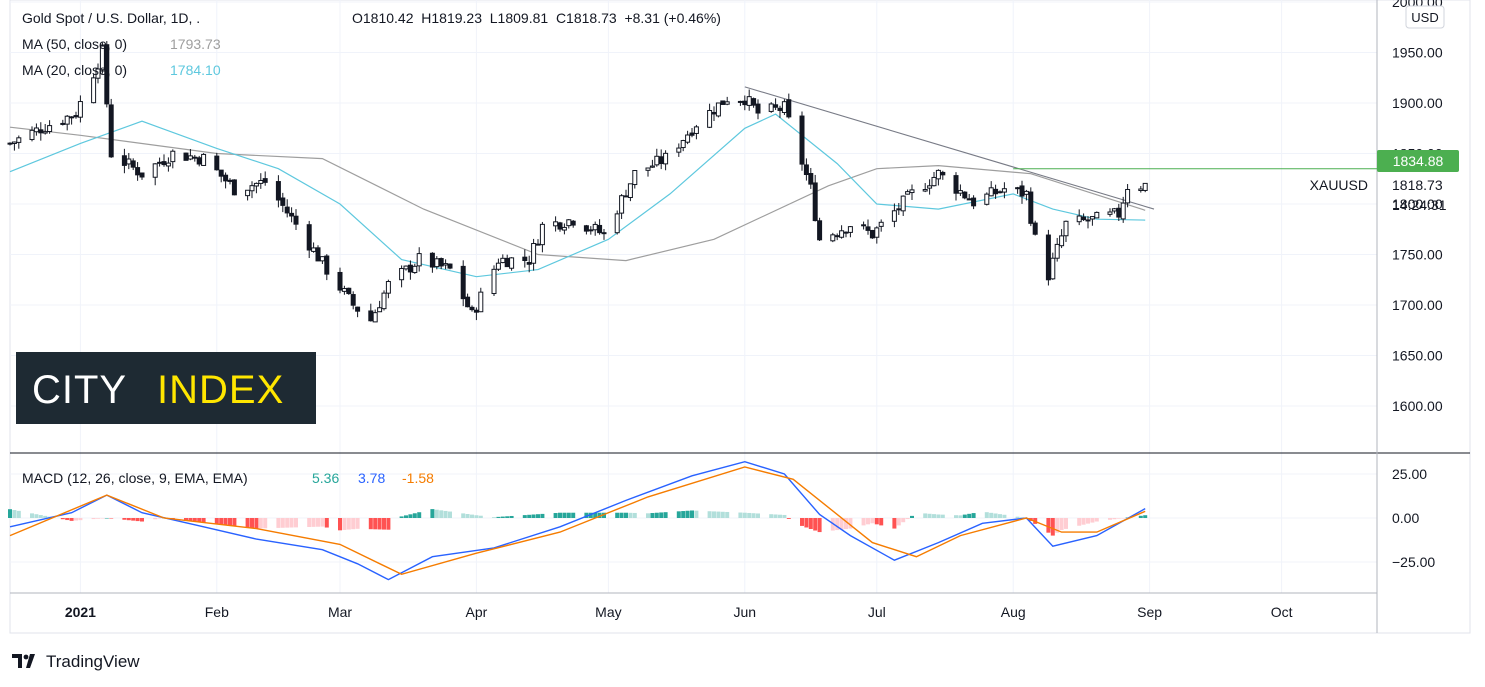 Image resolution: width=1485 pixels, height=687 pixels. I want to click on time-axis: 2021 Feb Mar Apr May Jun Jul Aug Sep Oct, so click(679, 612).